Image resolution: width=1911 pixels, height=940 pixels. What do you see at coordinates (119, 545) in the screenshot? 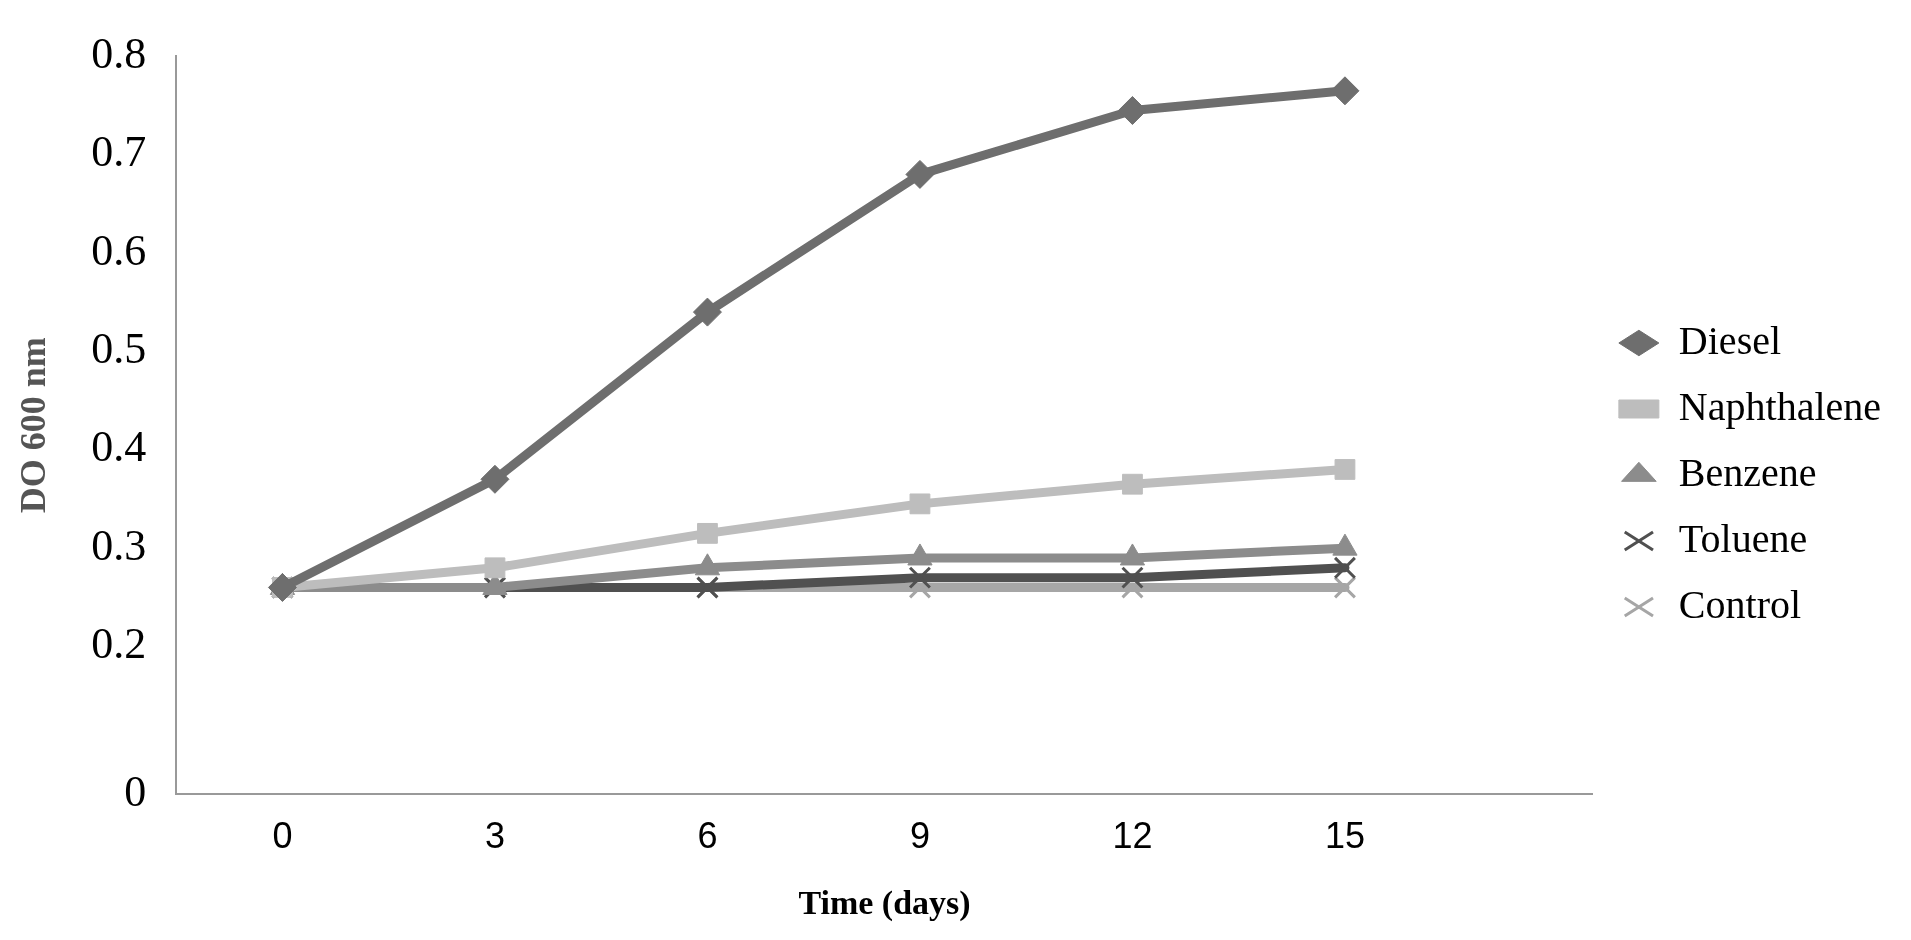
I see `y-tick-label: 0.3` at bounding box center [119, 545].